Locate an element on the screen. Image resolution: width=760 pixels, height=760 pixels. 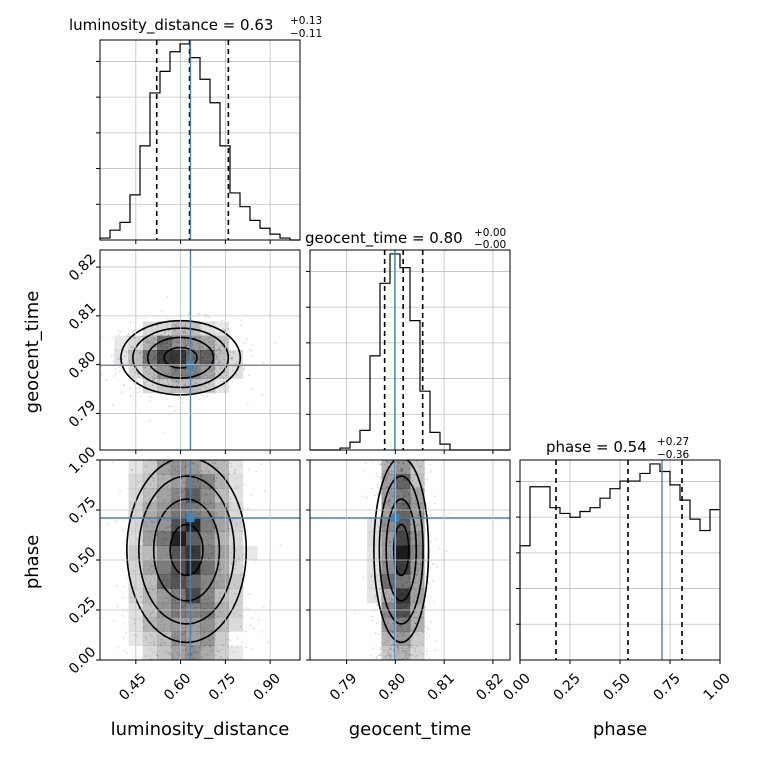
hist-phase-xticklabel-3: 0.75 is located at coordinates (666, 686).